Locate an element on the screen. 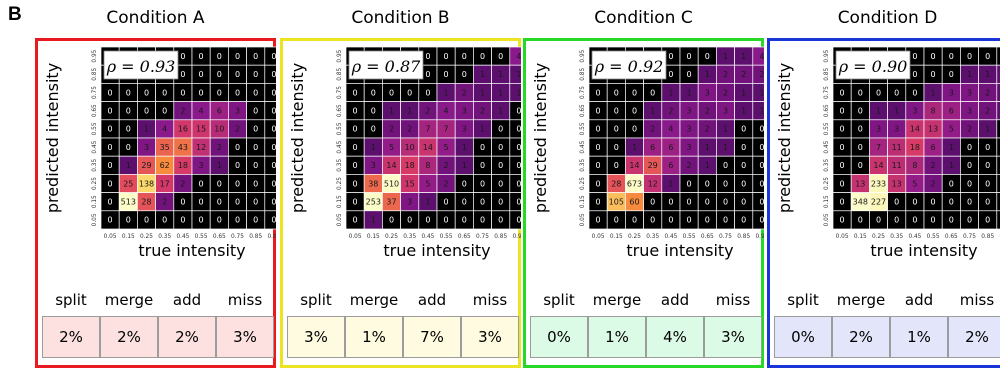 This screenshot has width=1000, height=368. cell-value-label: 510 is located at coordinates (391, 183).